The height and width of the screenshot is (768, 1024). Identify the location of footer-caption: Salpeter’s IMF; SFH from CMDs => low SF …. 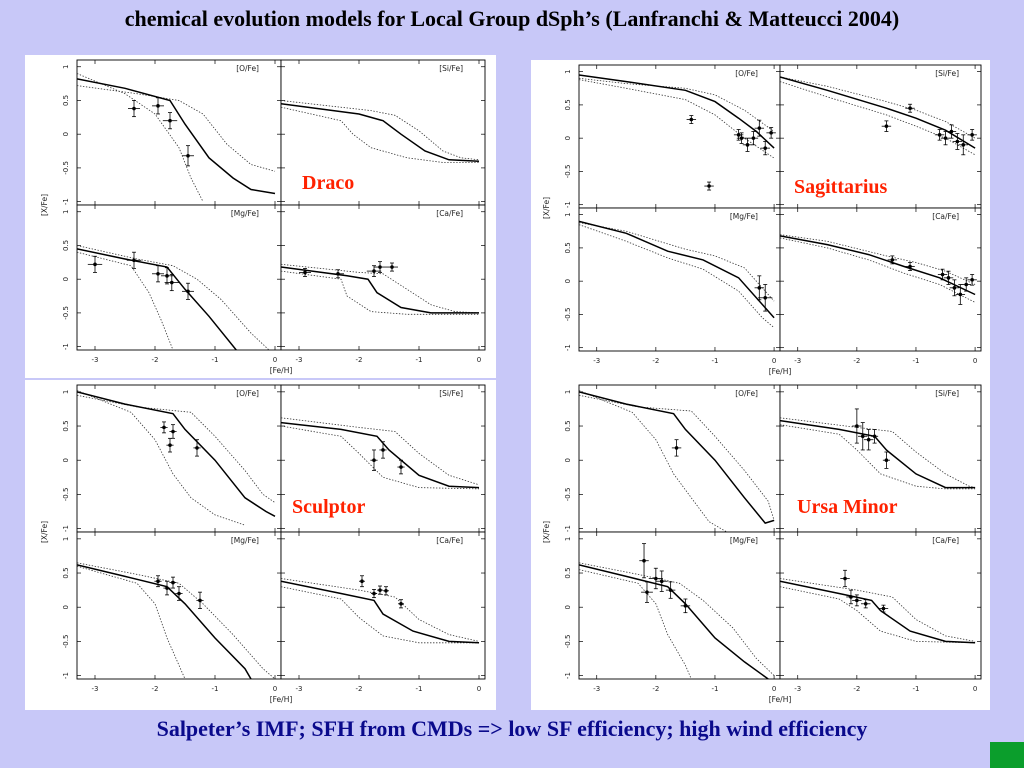
(512, 728).